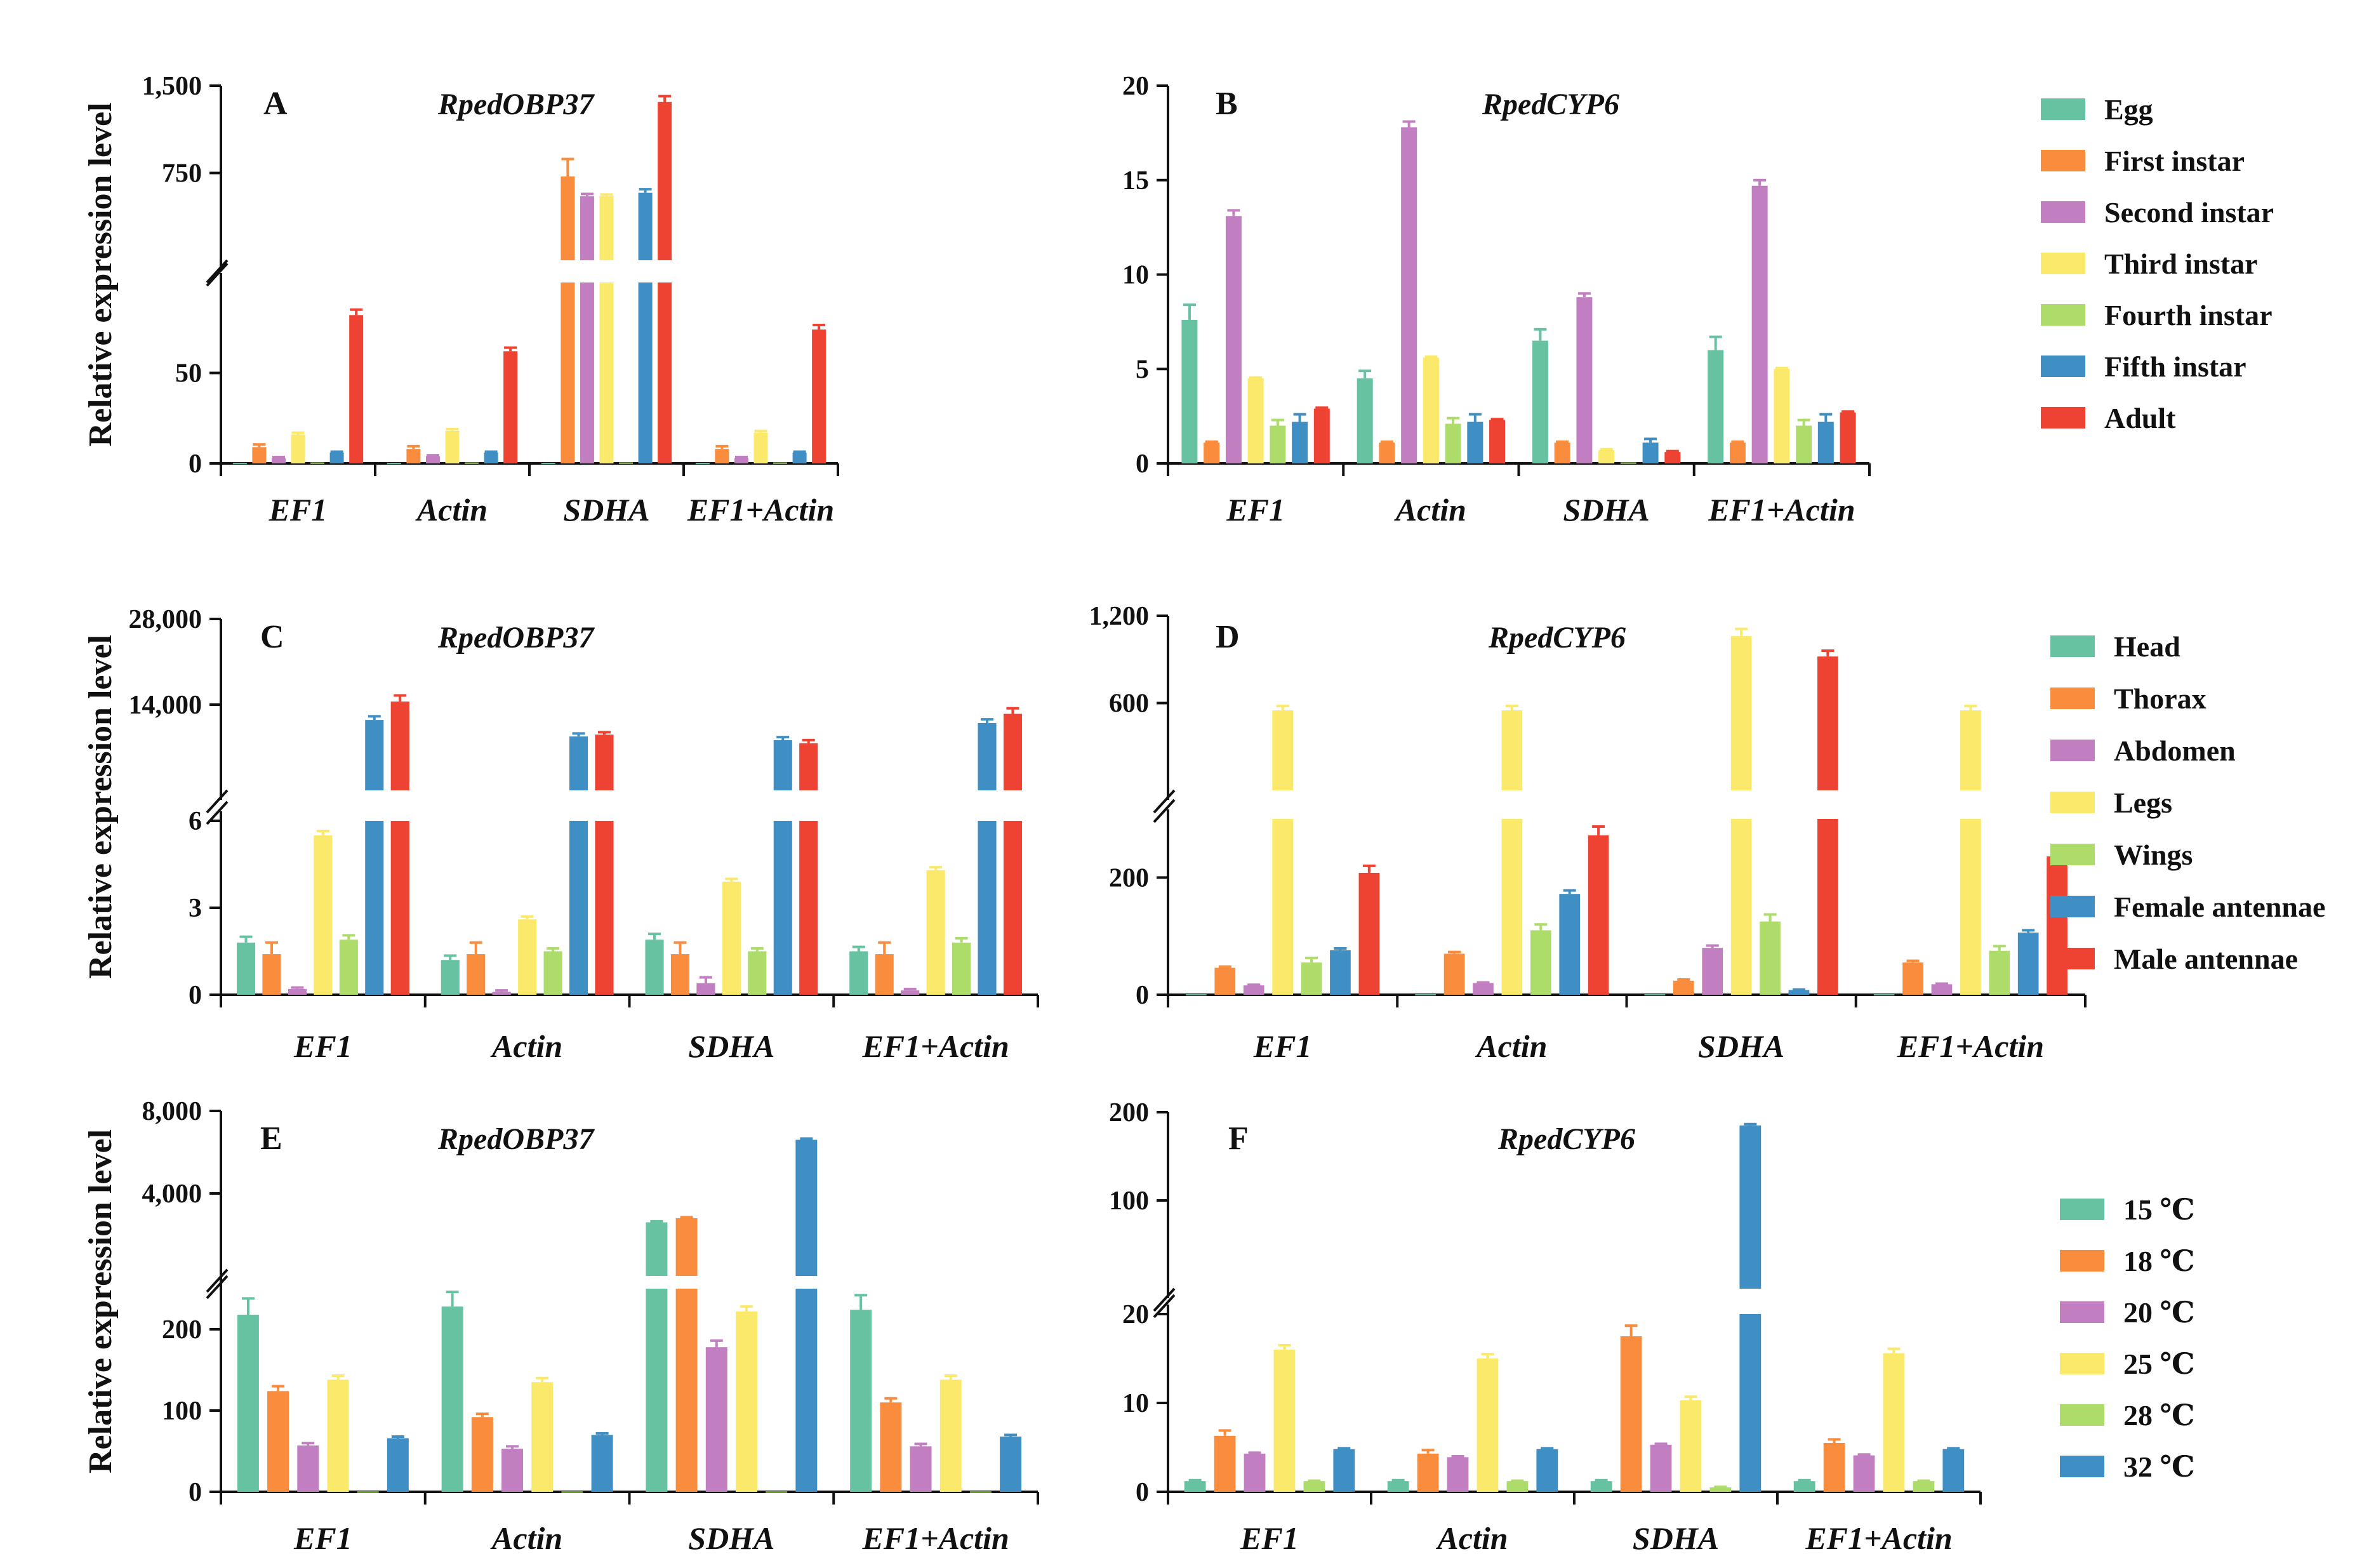 The image size is (2369, 1568). What do you see at coordinates (182, 174) in the screenshot?
I see `y-tick-label: 750` at bounding box center [182, 174].